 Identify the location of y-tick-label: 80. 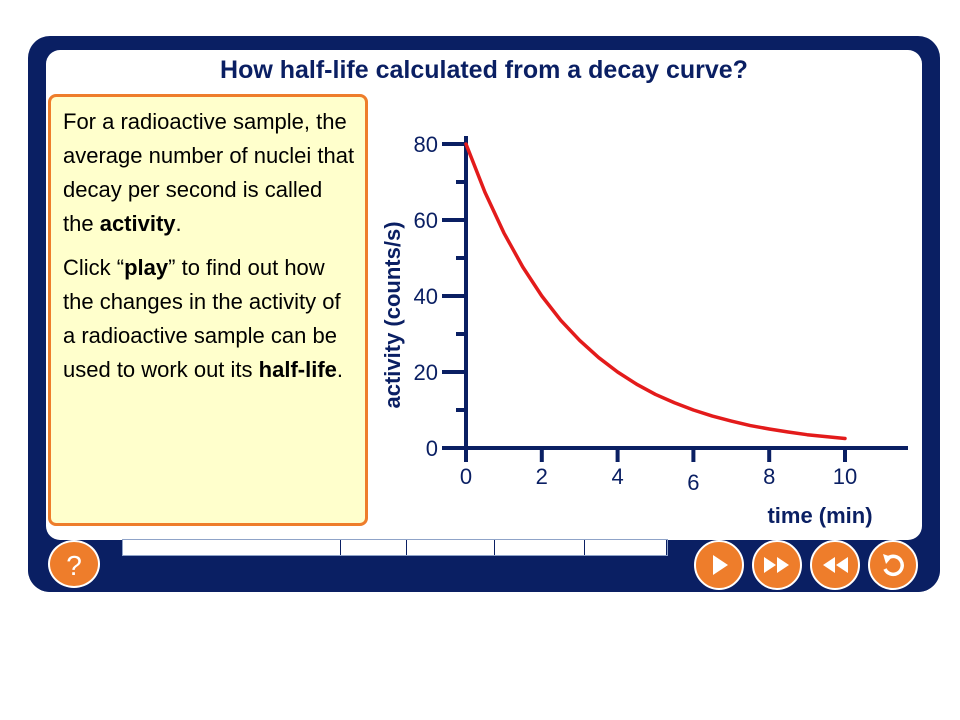
(426, 144).